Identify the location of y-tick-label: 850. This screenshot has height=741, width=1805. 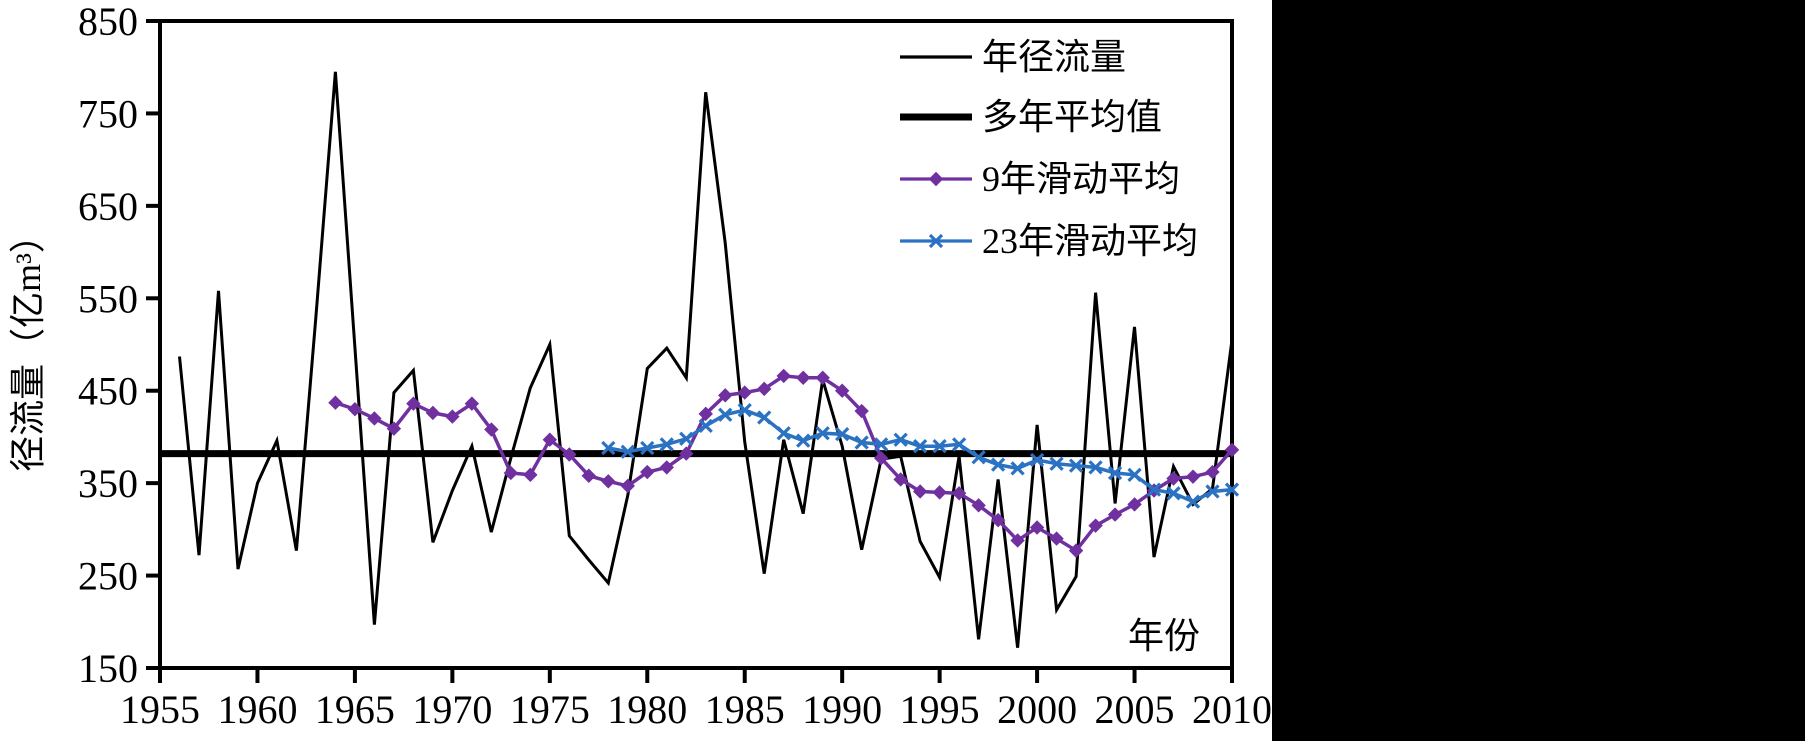
(108, 22).